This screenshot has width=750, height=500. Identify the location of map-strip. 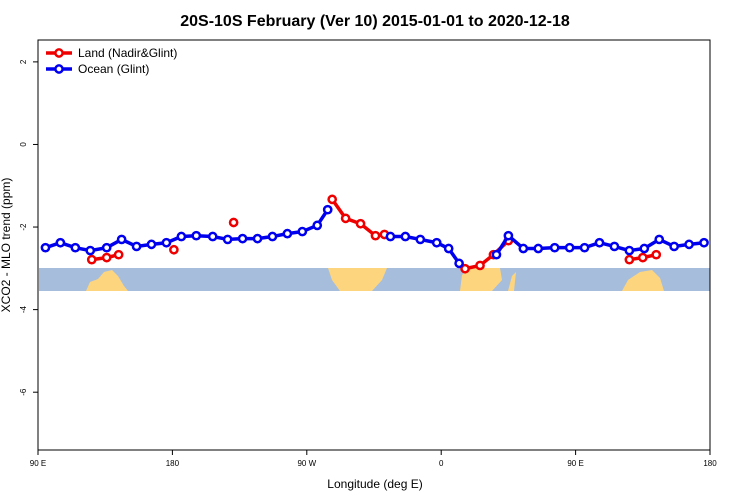
(374, 279).